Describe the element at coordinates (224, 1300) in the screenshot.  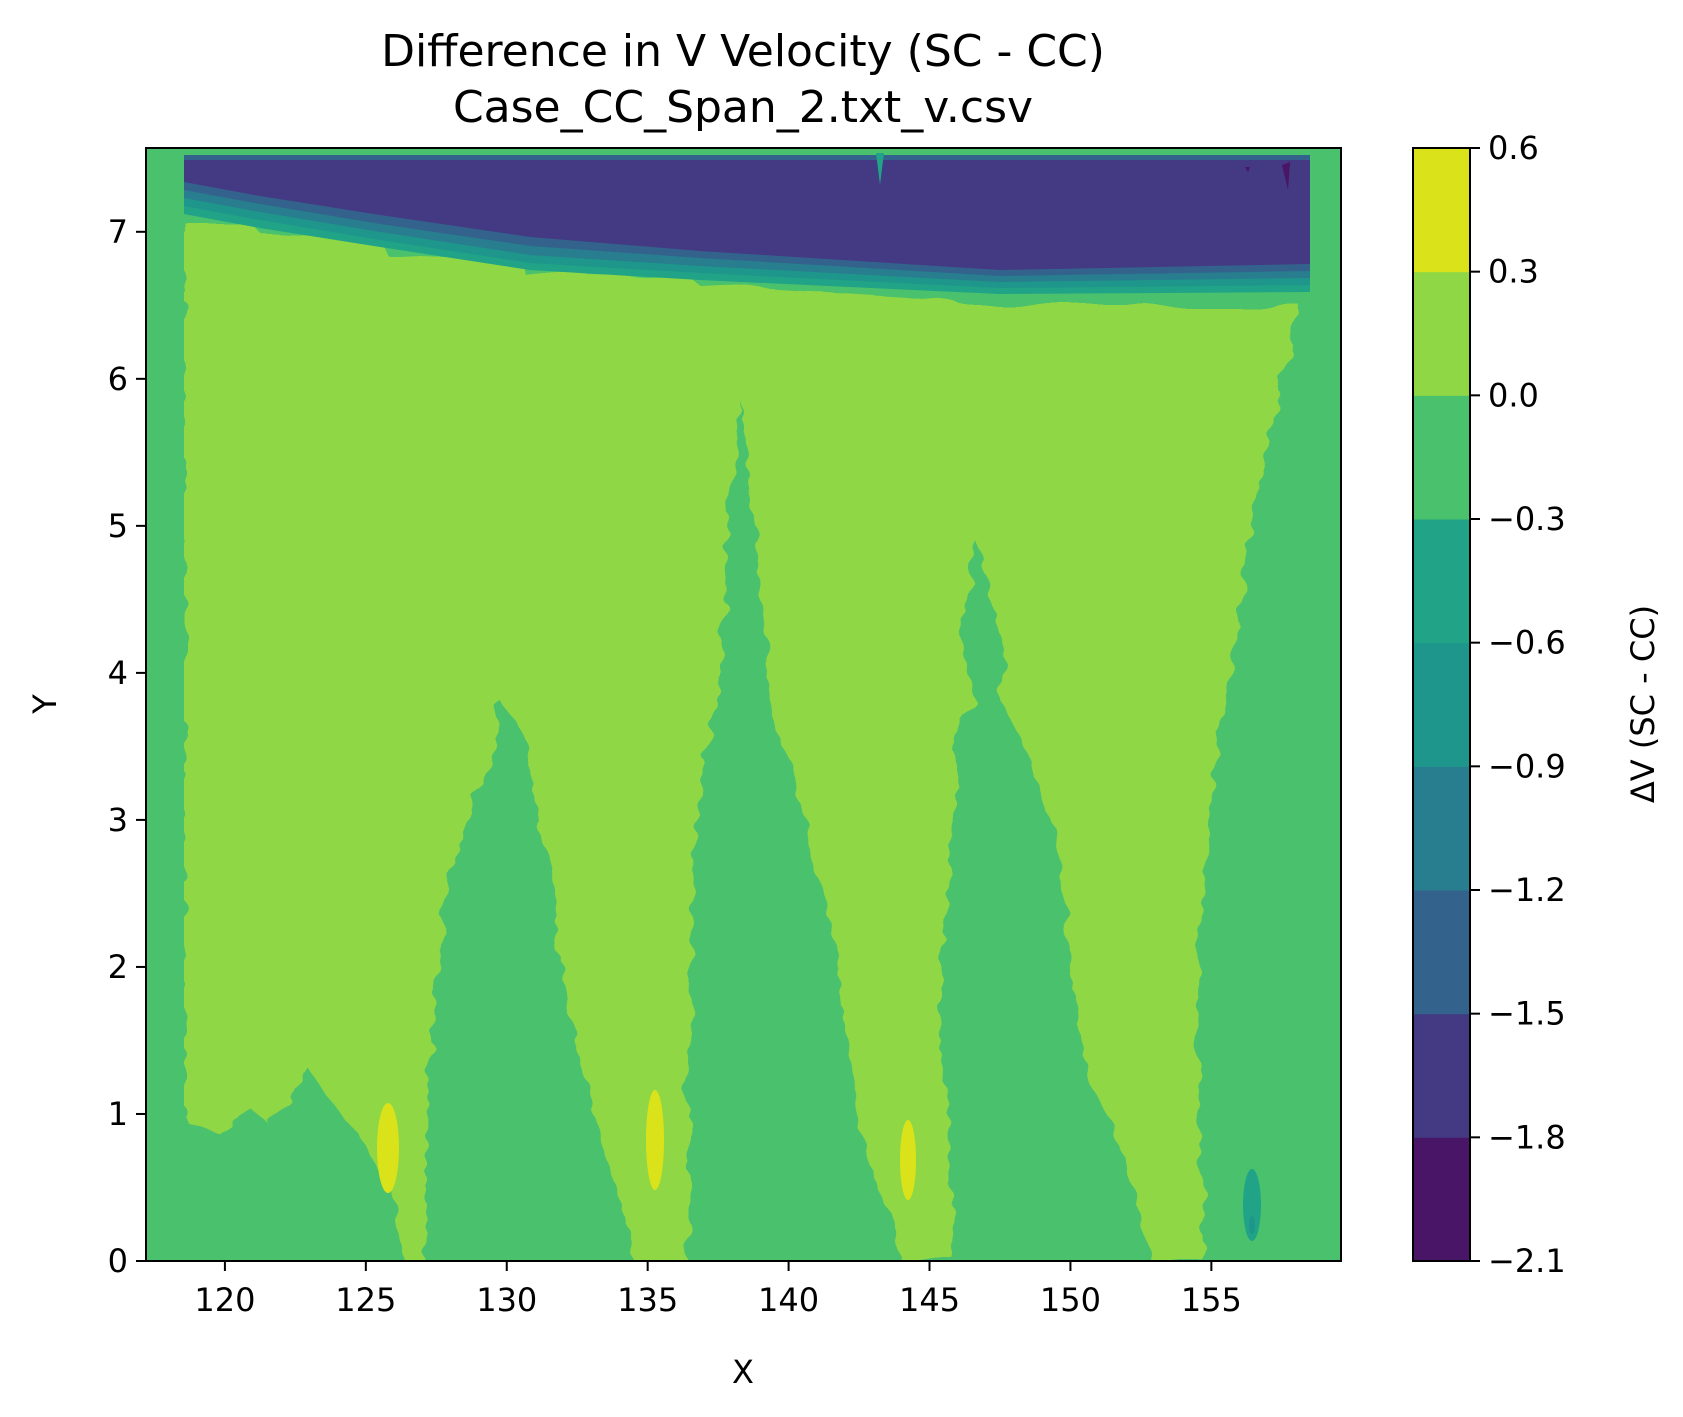
I see `x-tick-label: 120` at that location.